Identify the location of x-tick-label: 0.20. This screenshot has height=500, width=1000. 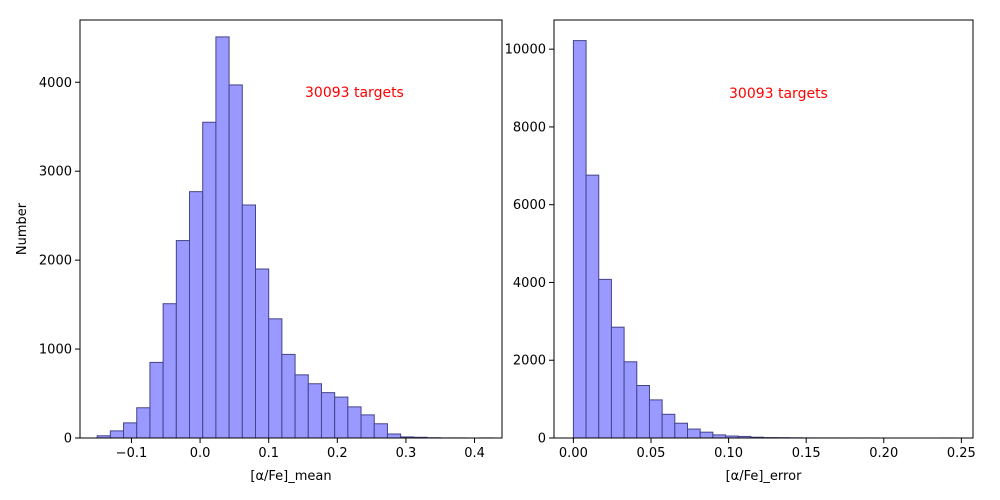
(883, 453).